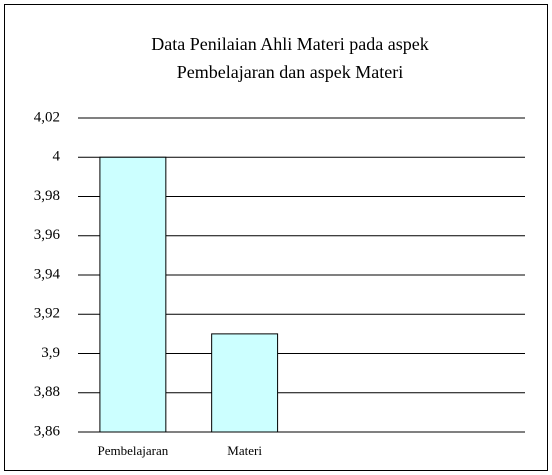  I want to click on y-tick-label: 3,86, so click(47, 431).